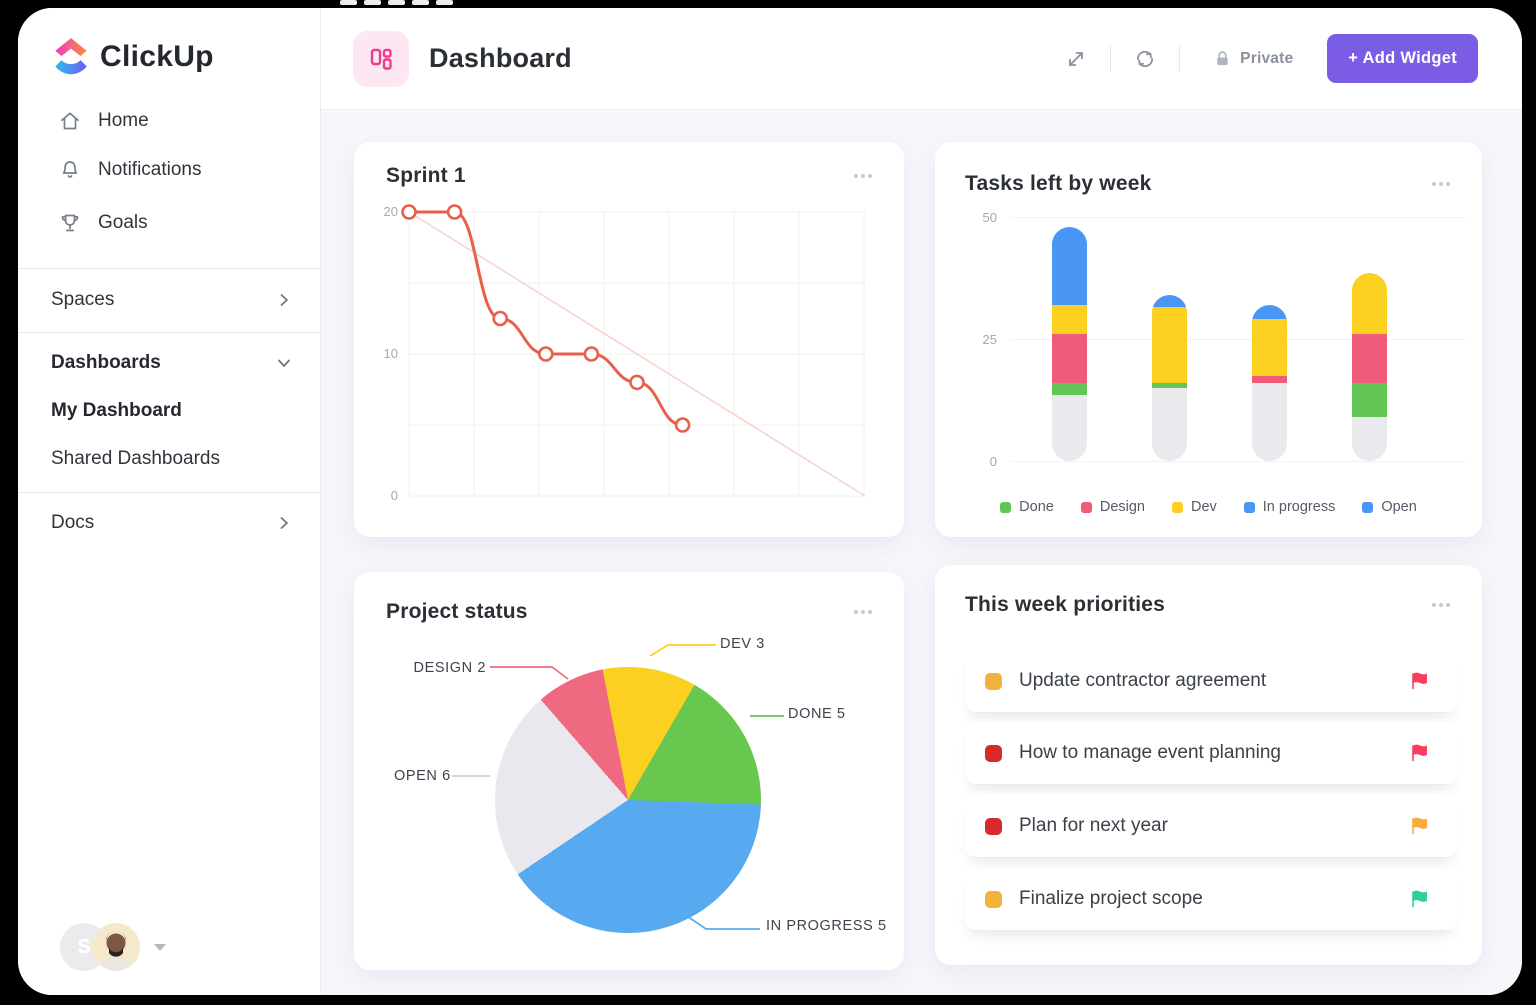  I want to click on stacked-bar-chart, so click(1208, 339).